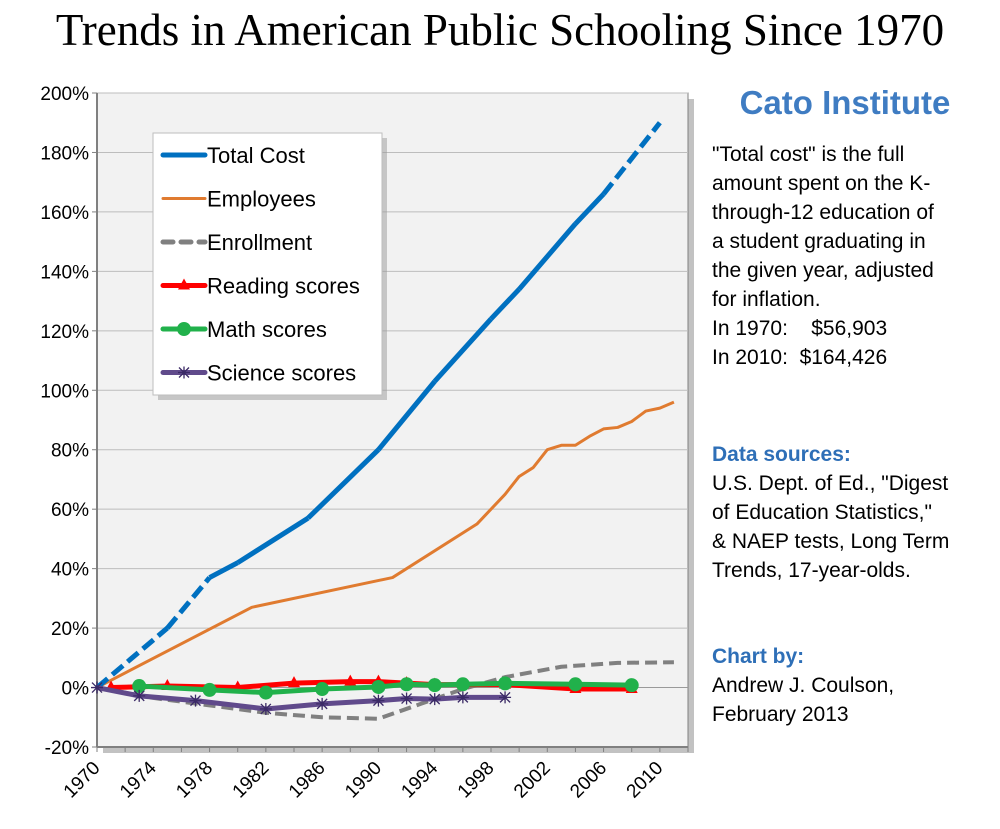 This screenshot has width=1000, height=829. What do you see at coordinates (766, 299) in the screenshot?
I see `note-line: for inflation.` at bounding box center [766, 299].